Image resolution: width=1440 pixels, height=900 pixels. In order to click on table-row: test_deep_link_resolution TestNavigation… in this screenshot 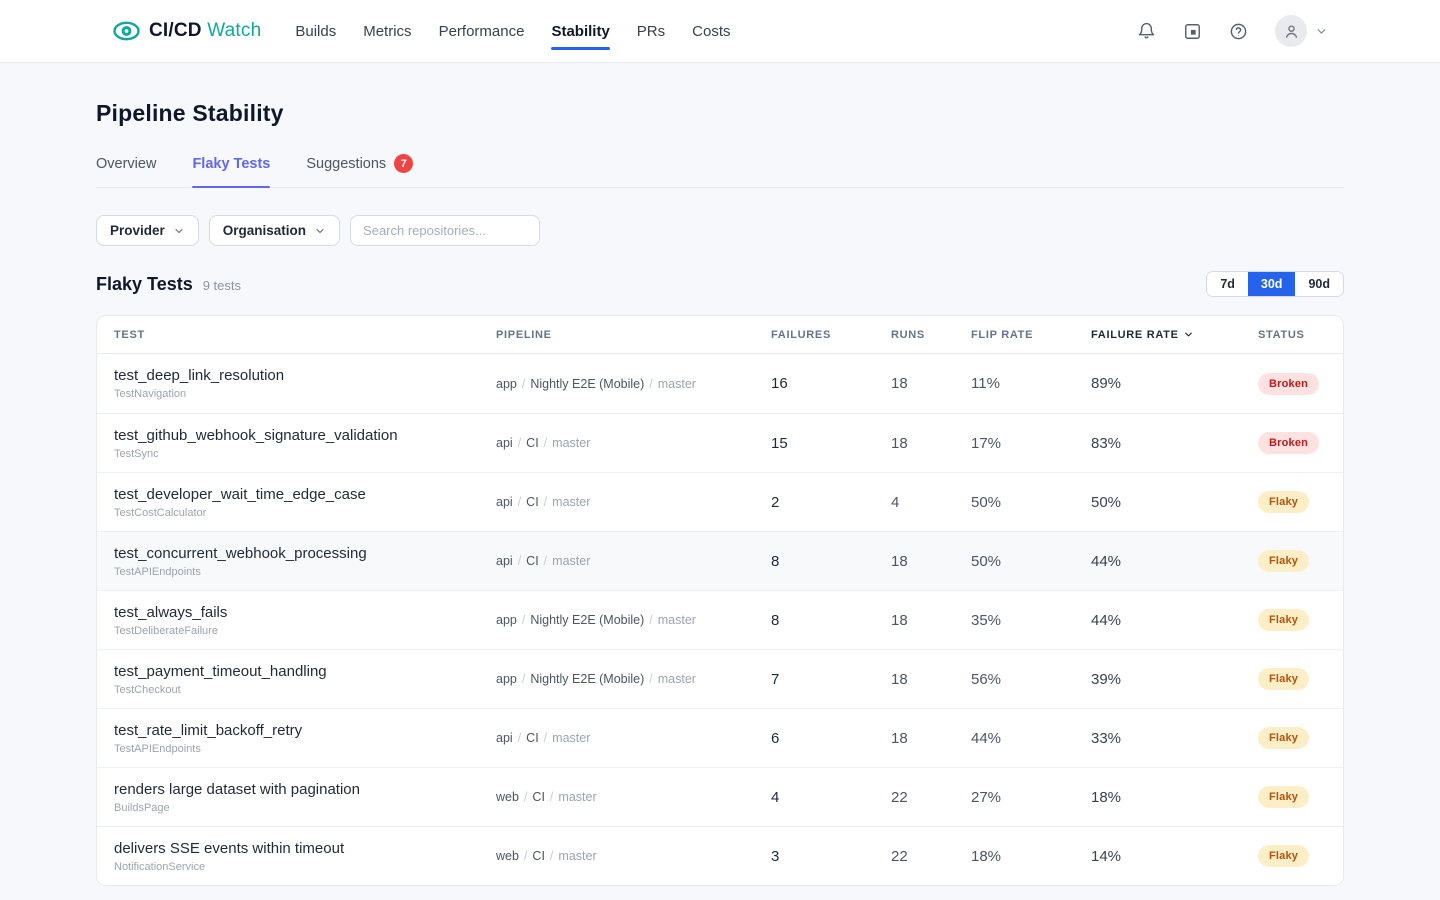, I will do `click(720, 383)`.